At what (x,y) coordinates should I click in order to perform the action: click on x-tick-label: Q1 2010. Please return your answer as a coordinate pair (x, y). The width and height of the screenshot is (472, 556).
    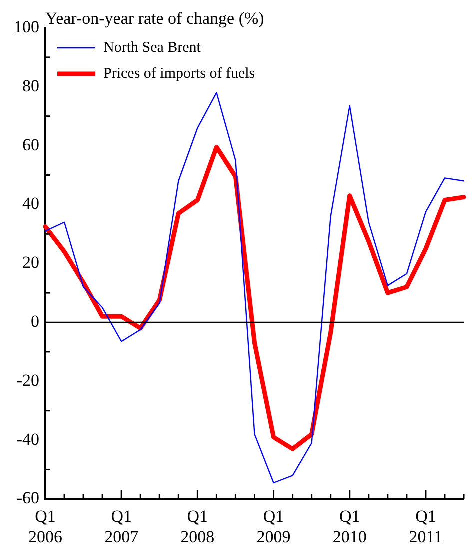
    Looking at the image, I should click on (349, 526).